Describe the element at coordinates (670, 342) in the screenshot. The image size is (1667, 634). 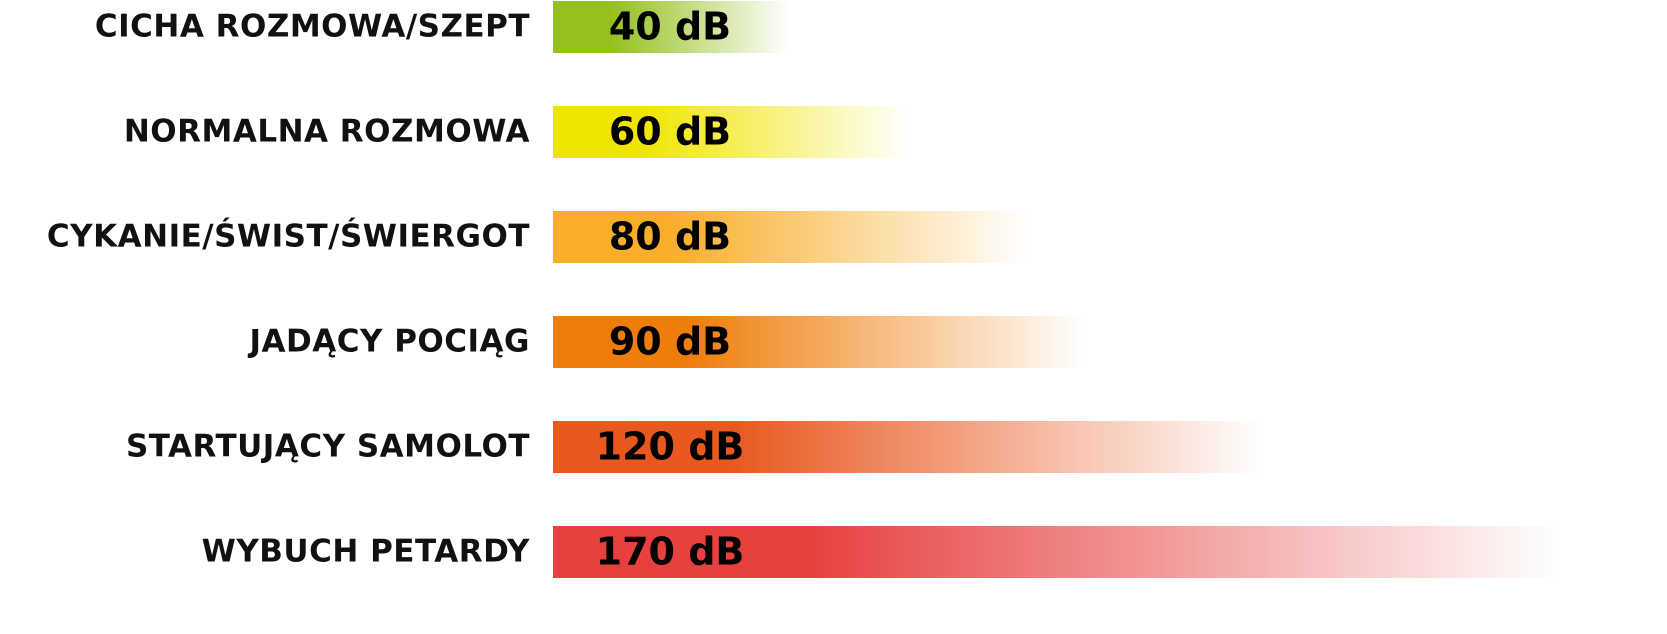
I see `value-label: 90 dB` at that location.